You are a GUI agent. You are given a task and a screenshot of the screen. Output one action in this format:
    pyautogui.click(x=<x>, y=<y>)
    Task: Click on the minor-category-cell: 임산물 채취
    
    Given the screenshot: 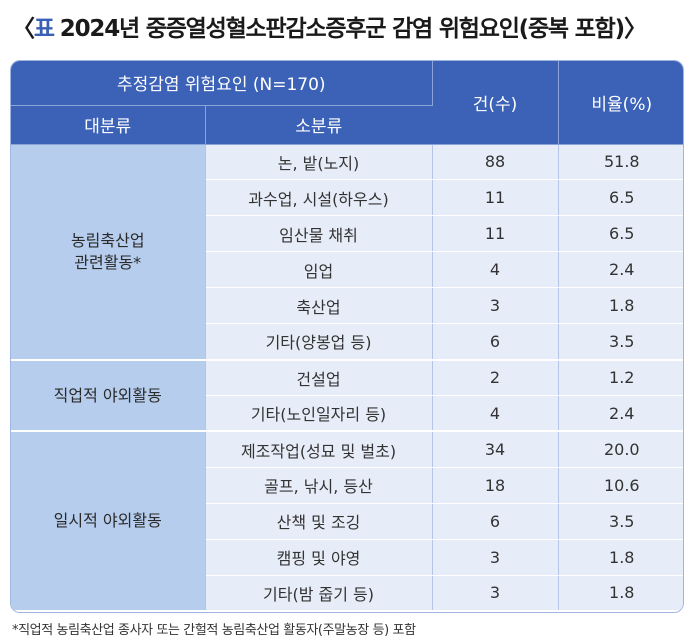 What is the action you would take?
    pyautogui.click(x=319, y=234)
    